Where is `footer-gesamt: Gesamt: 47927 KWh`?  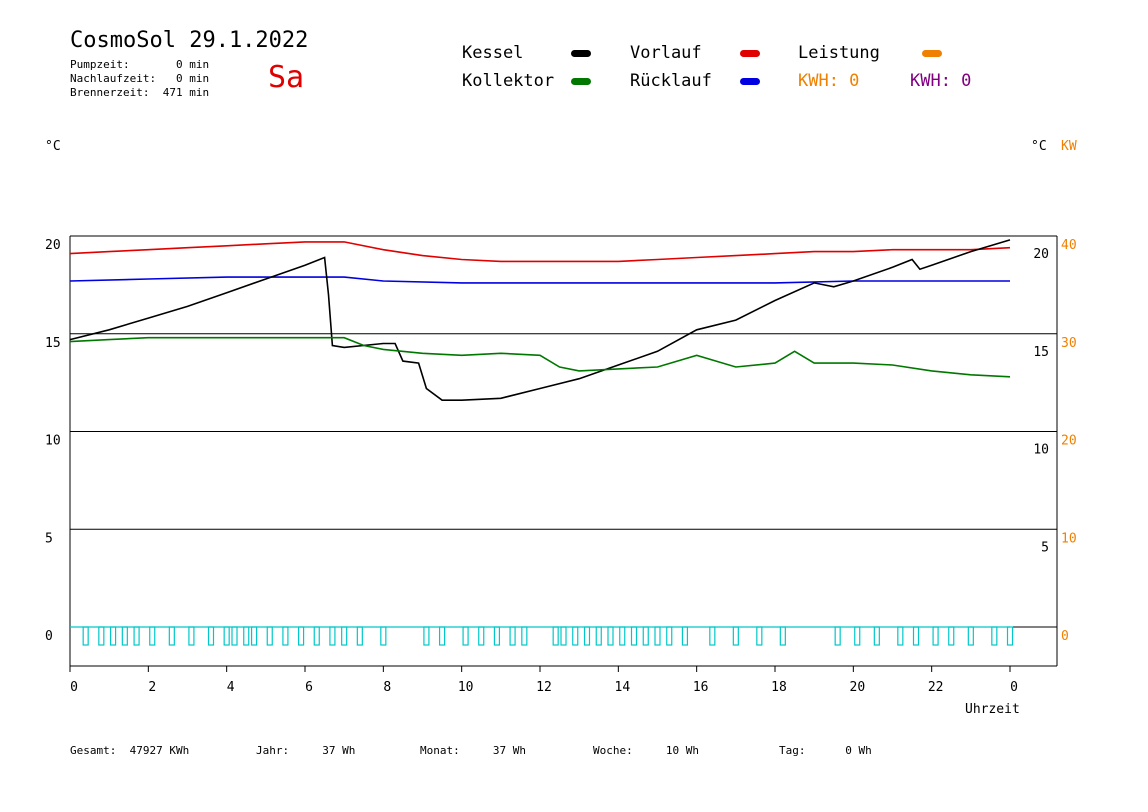 footer-gesamt: Gesamt: 47927 KWh is located at coordinates (130, 750).